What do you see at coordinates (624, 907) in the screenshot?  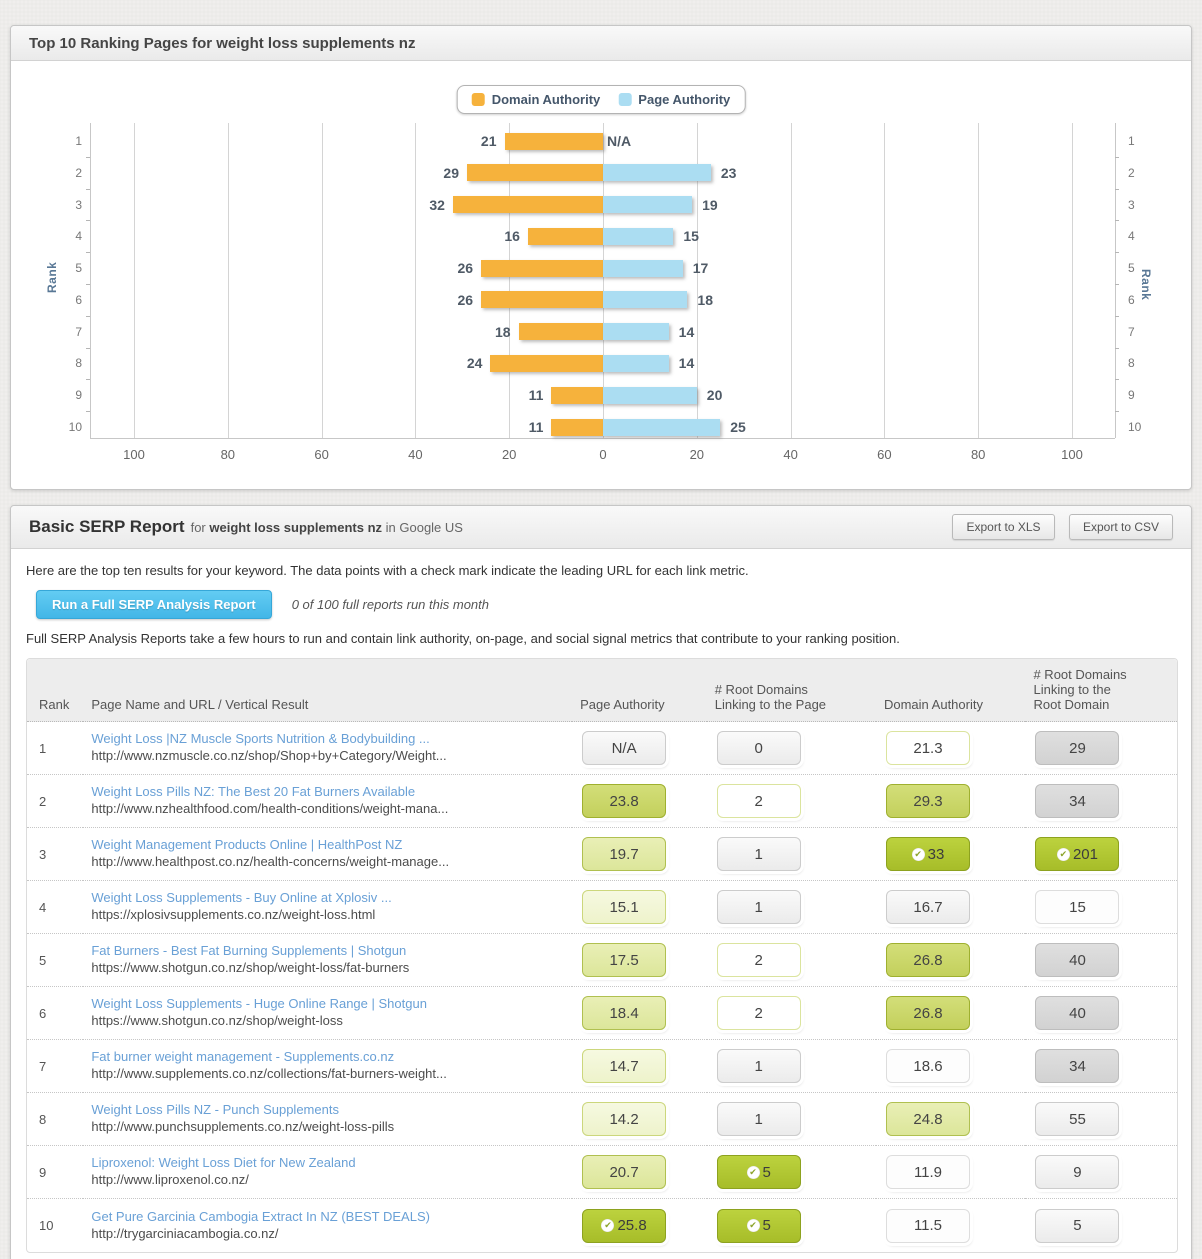 I see `page-authority-value: 15.1` at bounding box center [624, 907].